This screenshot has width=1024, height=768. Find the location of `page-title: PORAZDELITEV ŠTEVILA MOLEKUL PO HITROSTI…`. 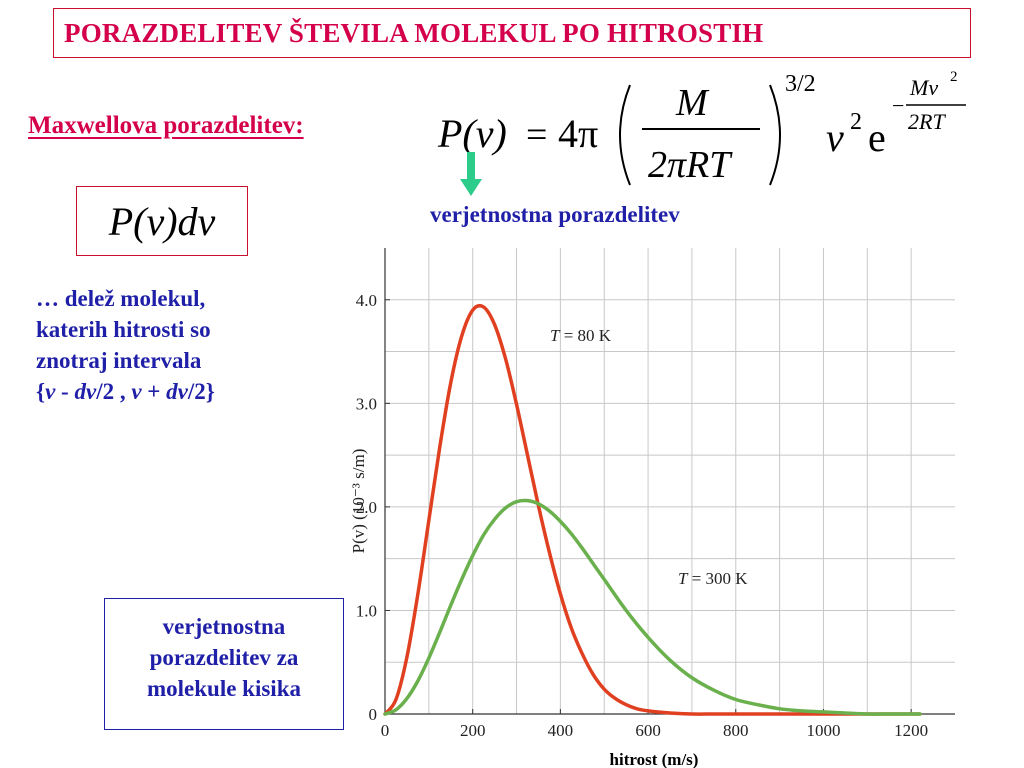

page-title: PORAZDELITEV ŠTEVILA MOLEKUL PO HITROSTI… is located at coordinates (512, 33).